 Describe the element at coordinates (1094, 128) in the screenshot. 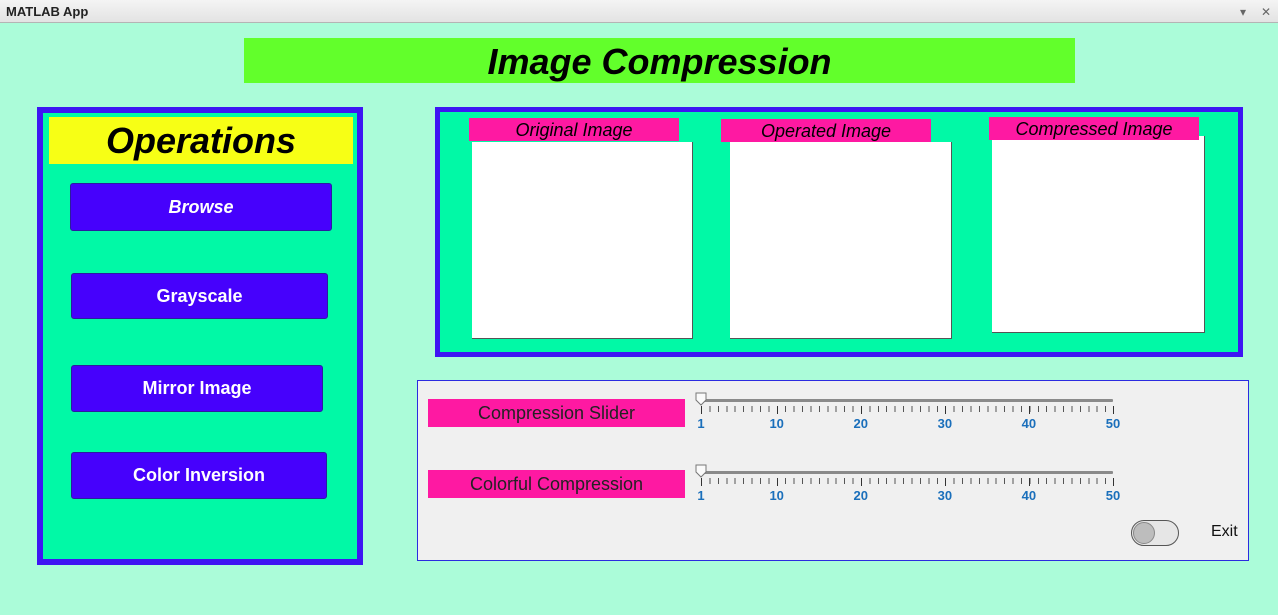

I see `compressed-image-label: Compressed Image` at that location.